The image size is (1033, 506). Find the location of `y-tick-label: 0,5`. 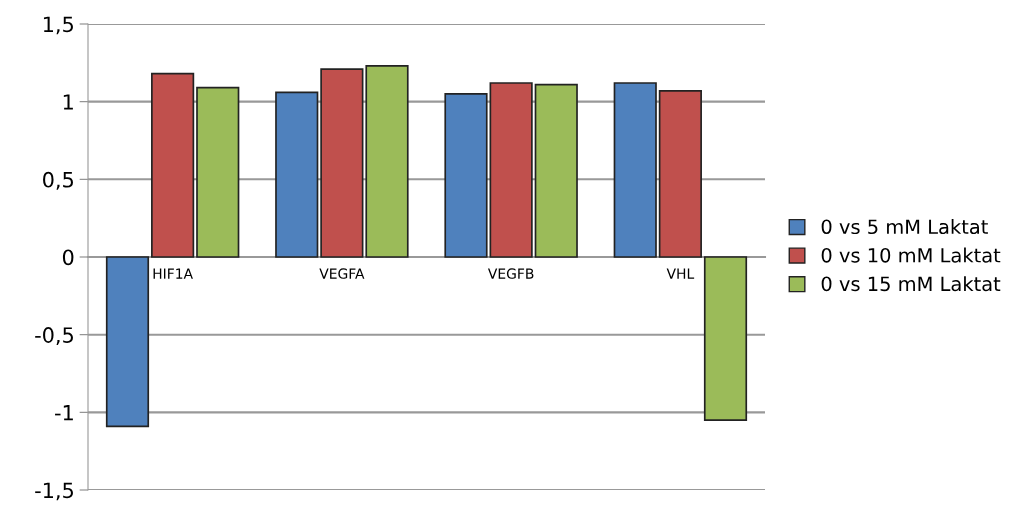

y-tick-label: 0,5 is located at coordinates (58, 180).